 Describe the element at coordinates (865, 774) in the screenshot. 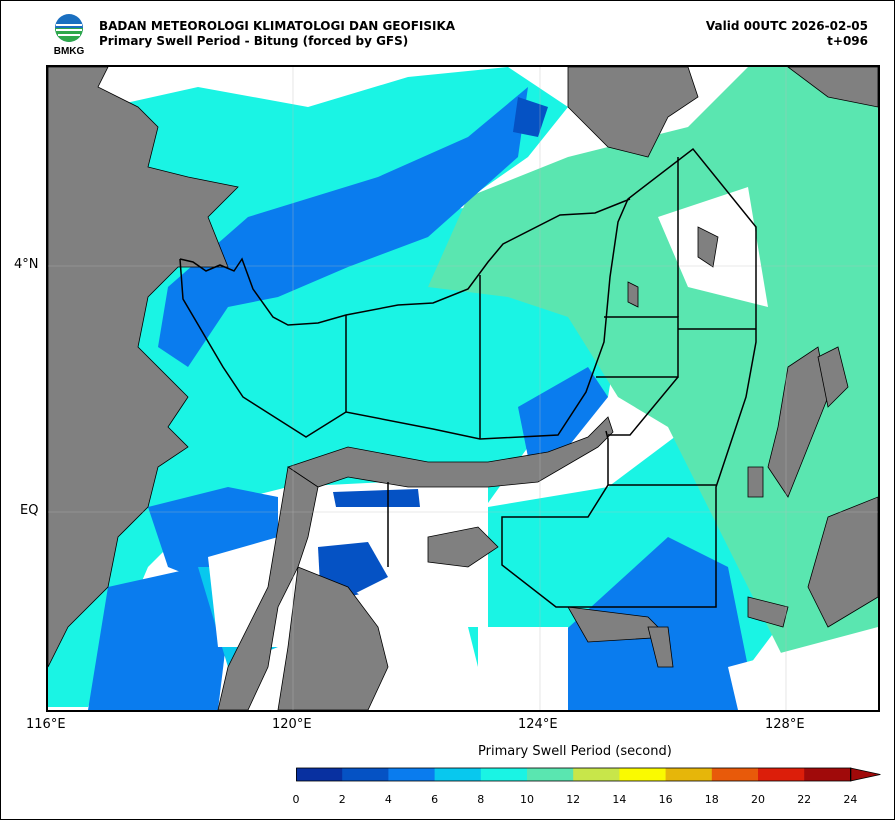

I see `colorbar-extend-arrow` at that location.